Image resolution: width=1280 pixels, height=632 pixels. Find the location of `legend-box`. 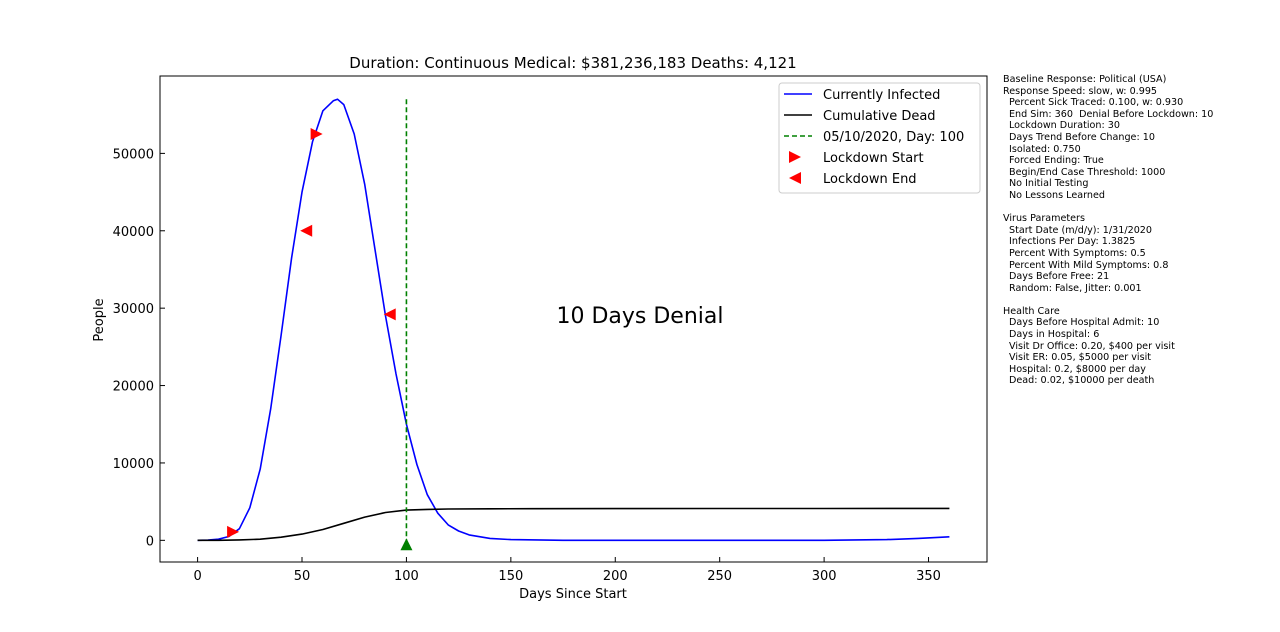

legend-box is located at coordinates (879, 138).